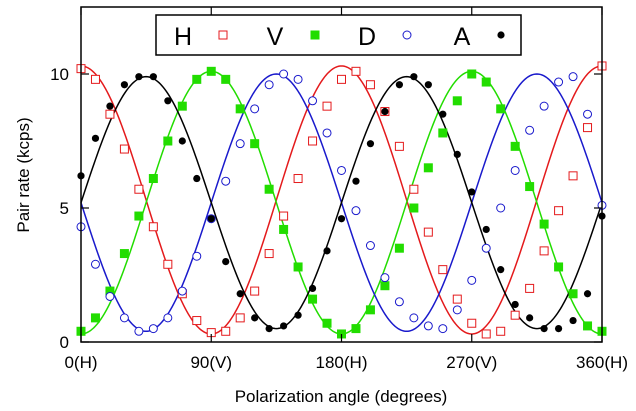 The height and width of the screenshot is (411, 636). What do you see at coordinates (342, 362) in the screenshot?
I see `x-tick-label: 180(H)` at bounding box center [342, 362].